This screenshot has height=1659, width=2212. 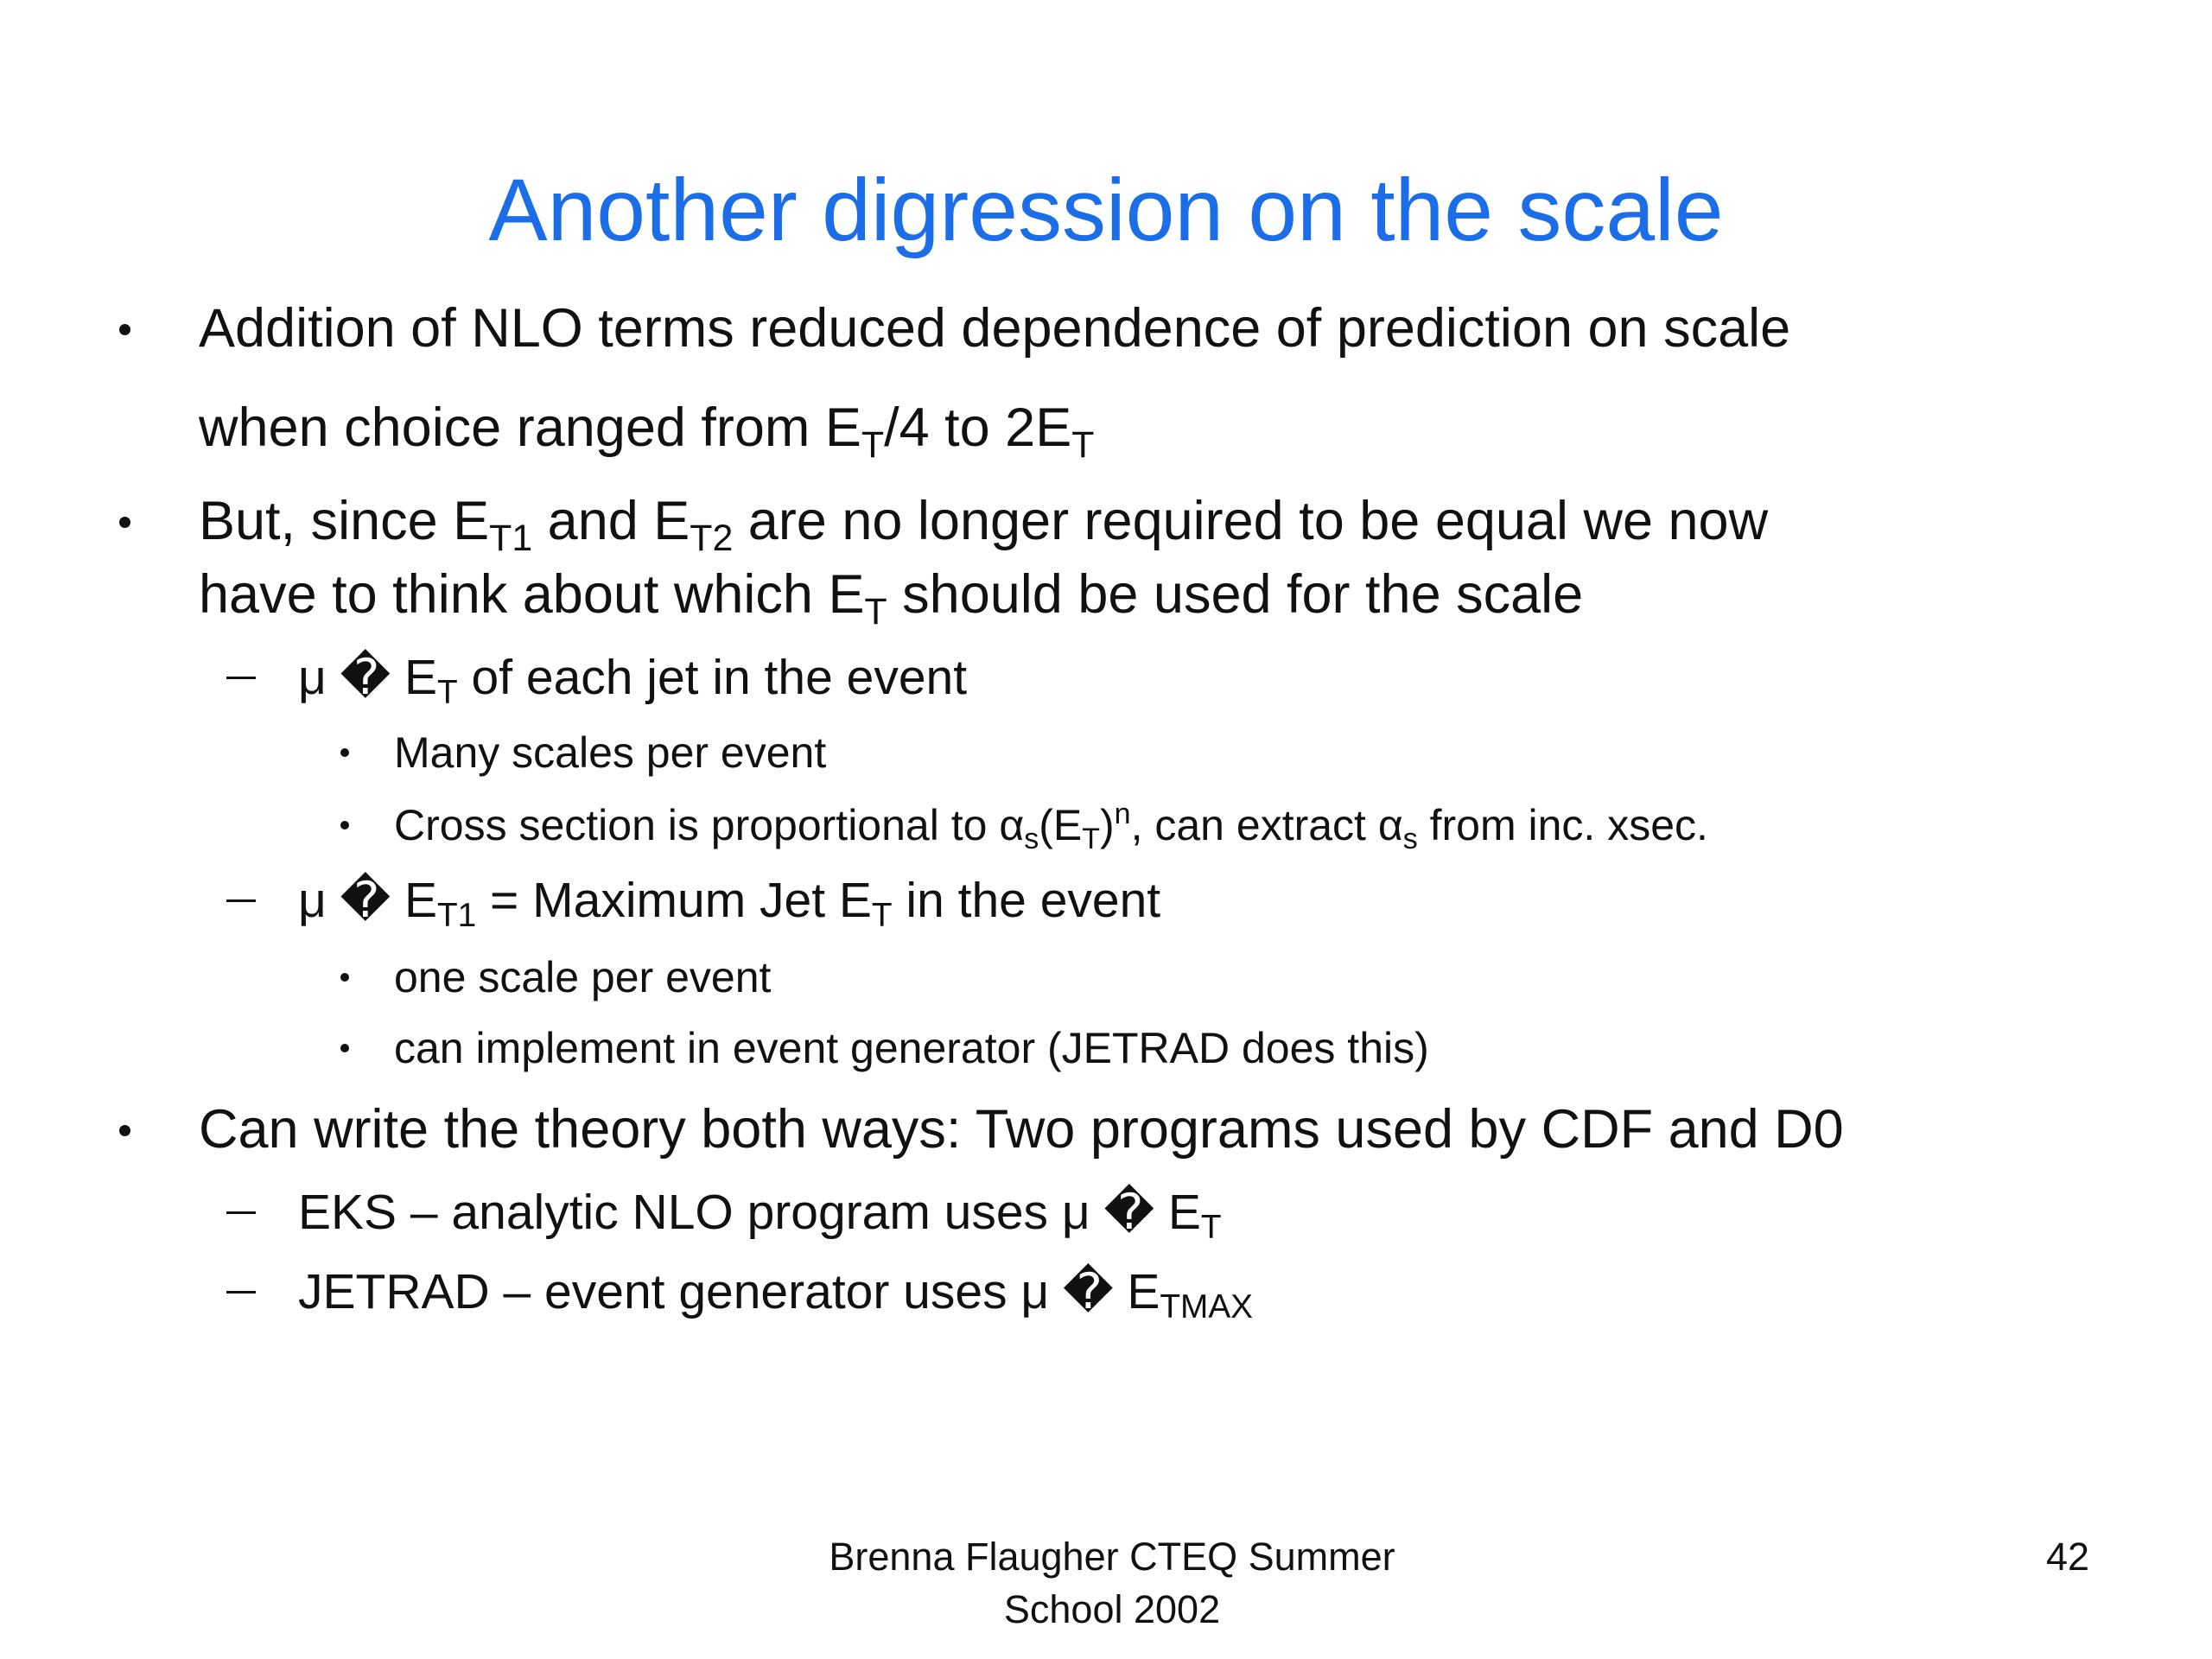 I want to click on text-line: Many scales per event, so click(x=610, y=753).